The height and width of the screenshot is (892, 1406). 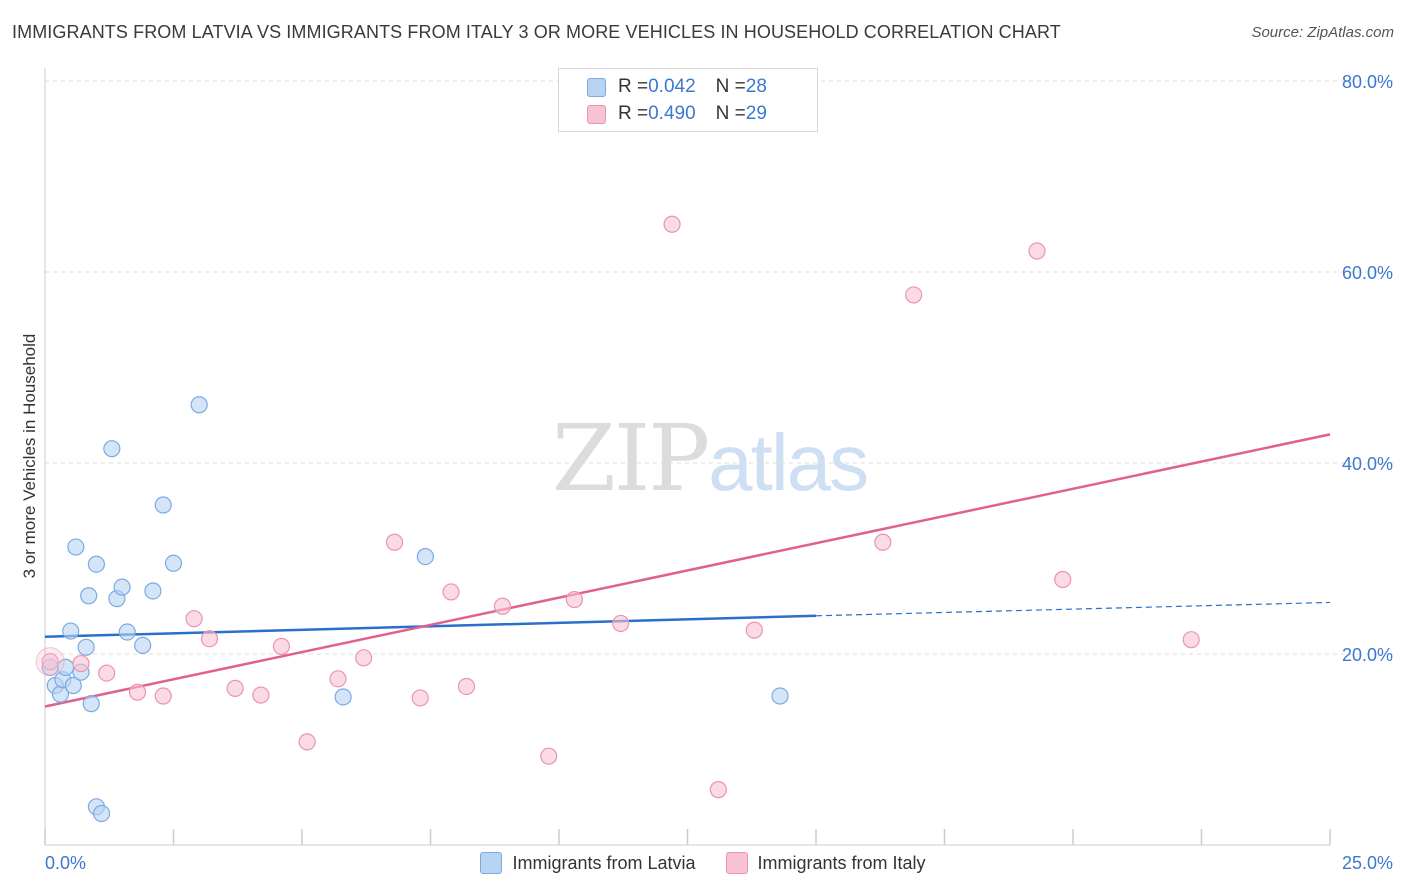 I want to click on latvia-trend-line, so click(x=430, y=626).